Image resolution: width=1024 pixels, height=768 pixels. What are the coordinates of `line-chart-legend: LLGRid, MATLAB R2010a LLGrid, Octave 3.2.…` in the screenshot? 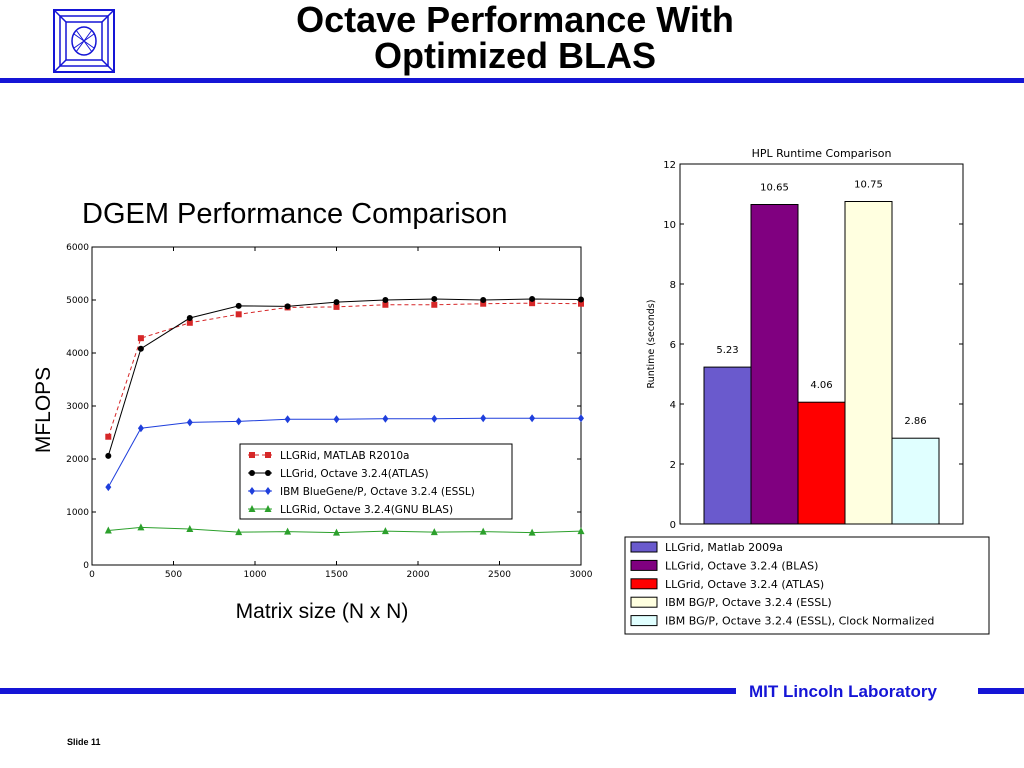 It's located at (376, 481).